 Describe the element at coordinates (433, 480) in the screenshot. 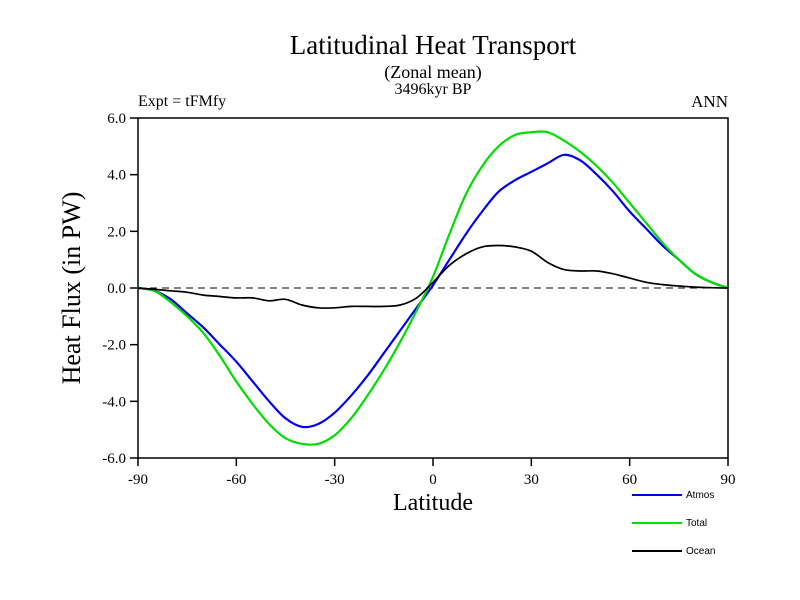

I see `x-tick-label: 0` at that location.